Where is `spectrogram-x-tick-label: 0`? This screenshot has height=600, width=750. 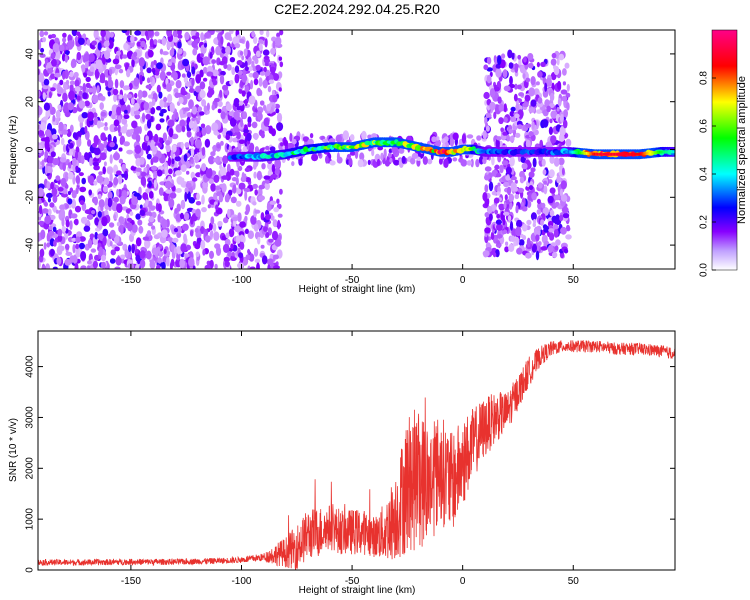 spectrogram-x-tick-label: 0 is located at coordinates (463, 280).